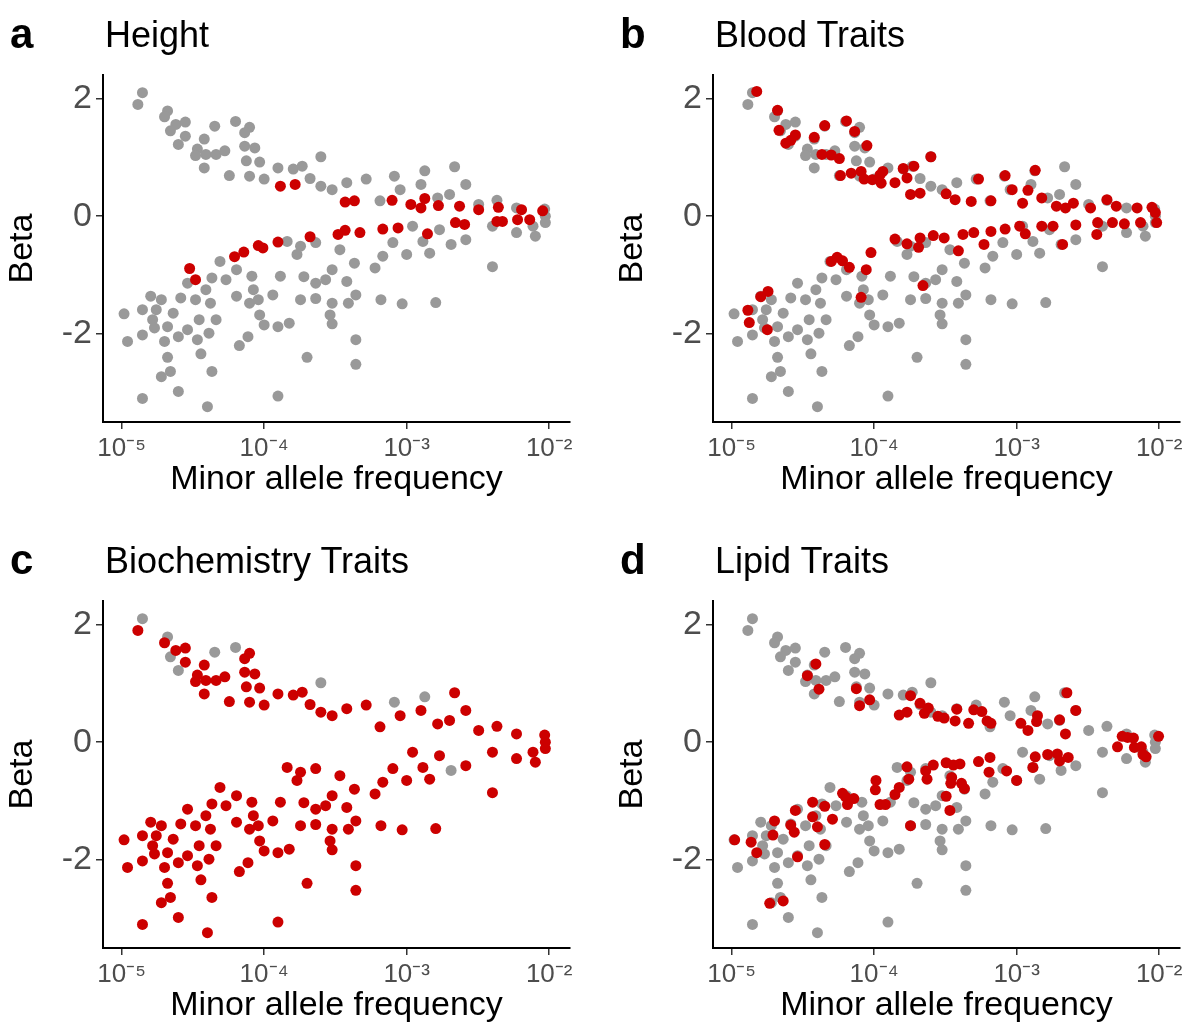 The width and height of the screenshot is (1194, 1030). Describe the element at coordinates (22, 34) in the screenshot. I see `text: a` at that location.